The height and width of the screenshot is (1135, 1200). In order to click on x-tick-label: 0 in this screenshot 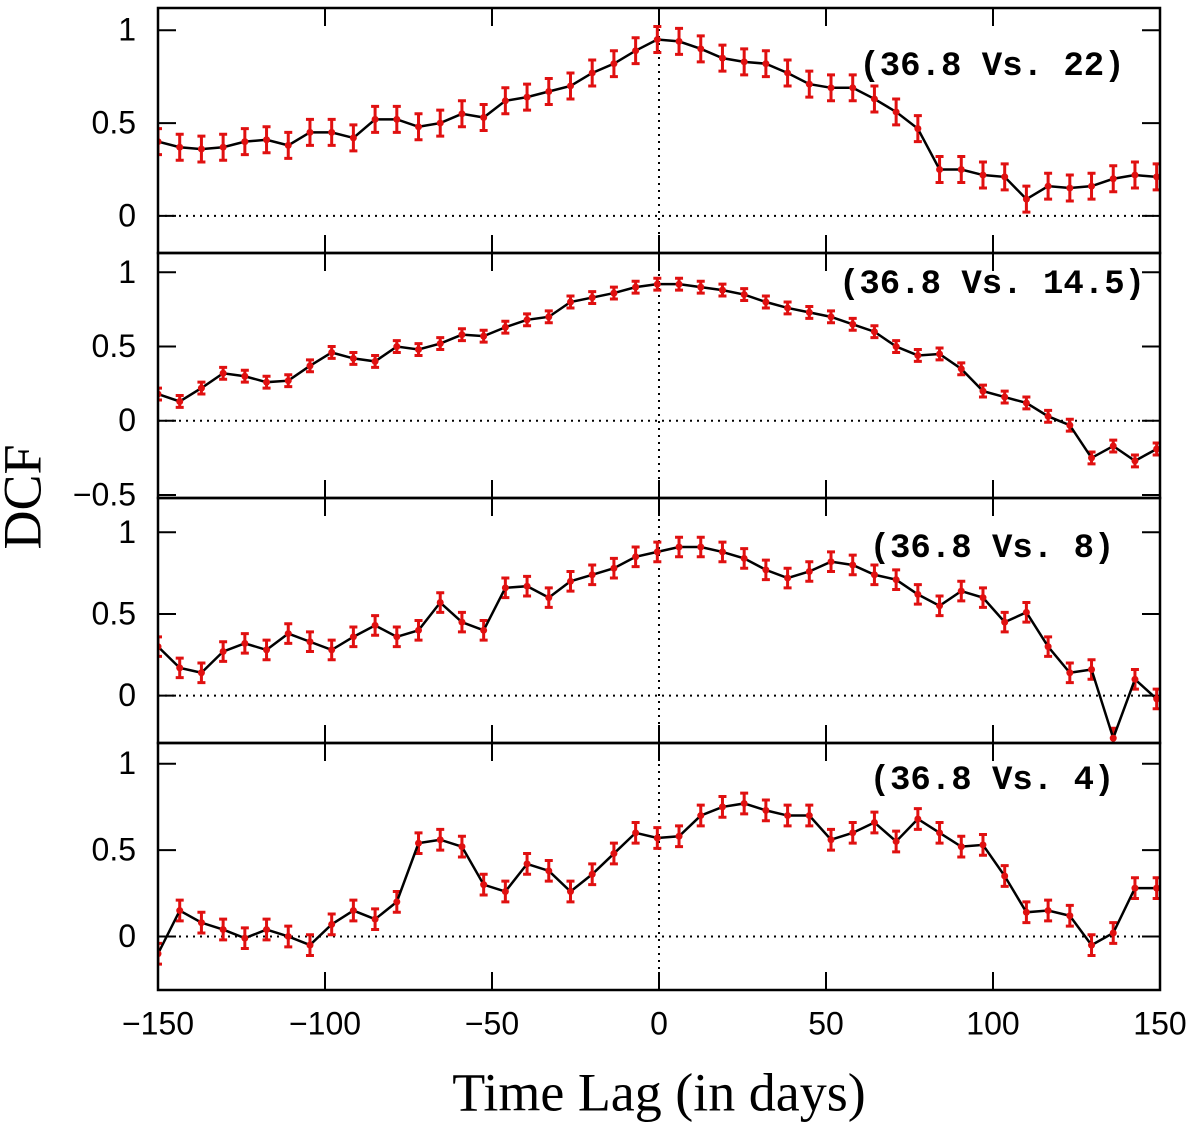, I will do `click(659, 1023)`.